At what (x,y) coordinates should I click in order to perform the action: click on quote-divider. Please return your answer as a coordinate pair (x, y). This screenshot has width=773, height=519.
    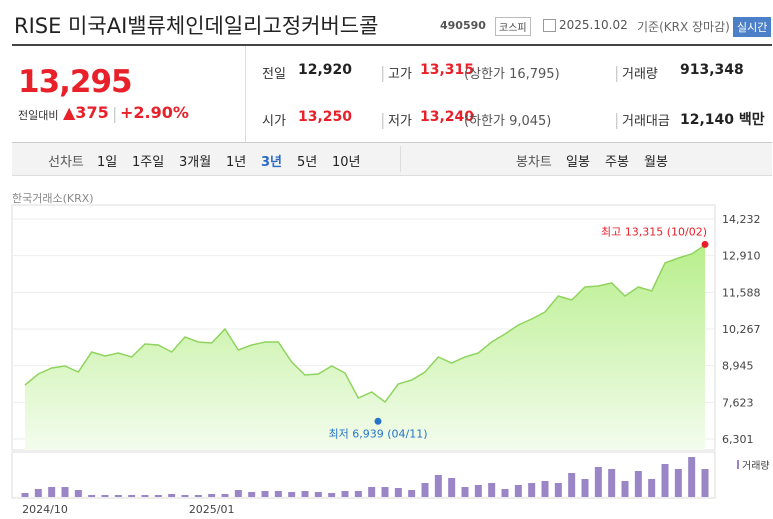
    Looking at the image, I should click on (245, 94).